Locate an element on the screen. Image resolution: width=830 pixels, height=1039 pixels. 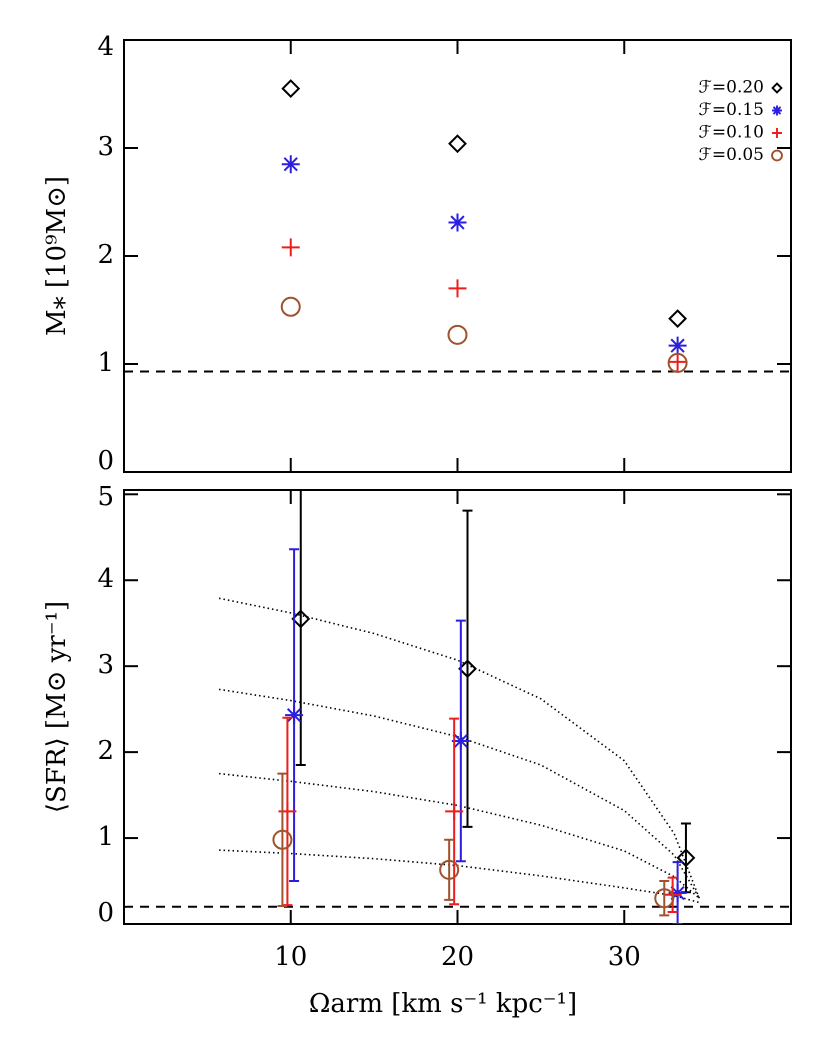
y-axis-label: ⟨SFR⟩ [M⊙ yr⁻¹] is located at coordinates (57, 707).